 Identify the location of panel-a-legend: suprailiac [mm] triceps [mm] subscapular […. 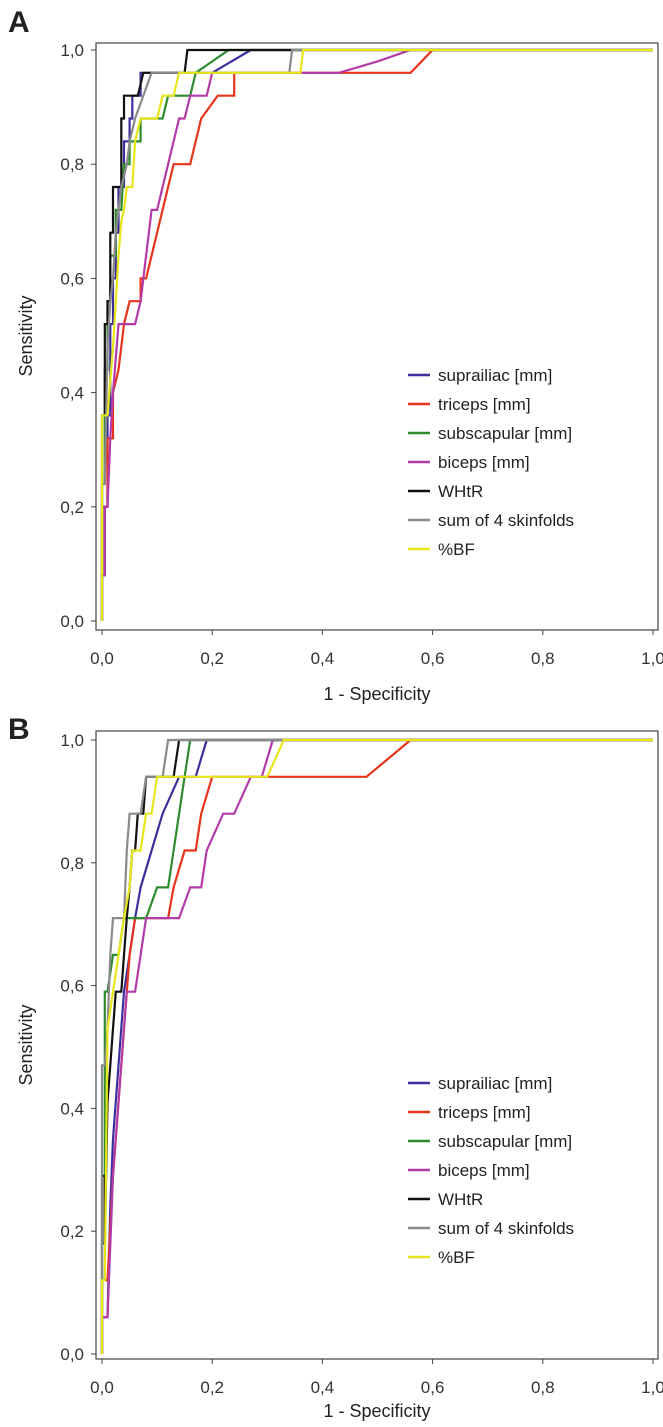
(491, 462).